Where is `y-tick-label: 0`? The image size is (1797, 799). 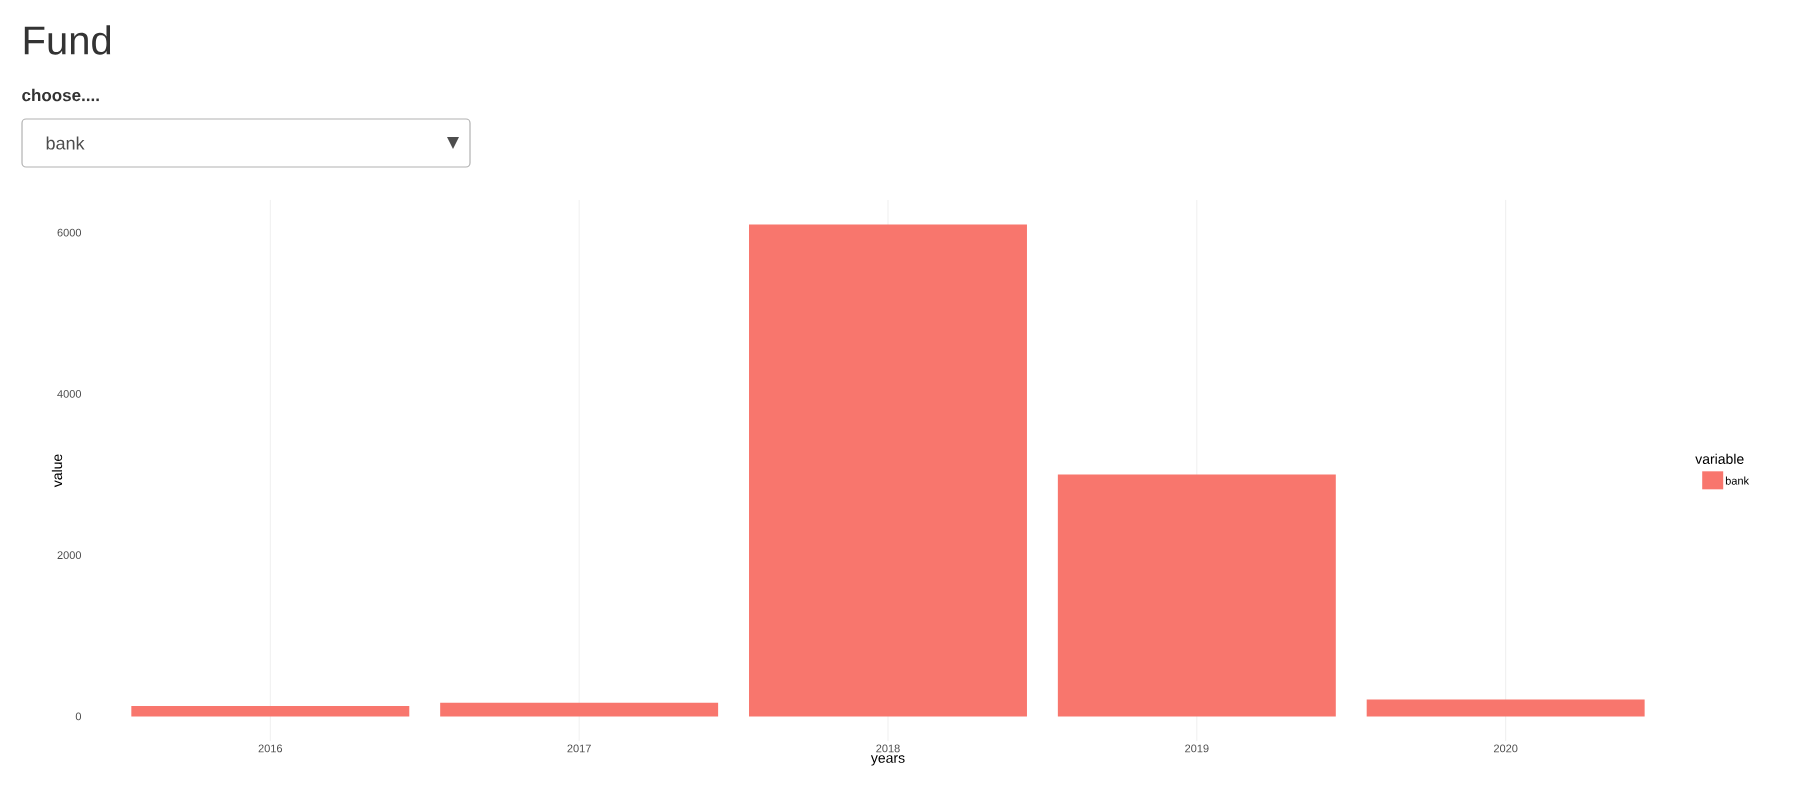
y-tick-label: 0 is located at coordinates (78, 716).